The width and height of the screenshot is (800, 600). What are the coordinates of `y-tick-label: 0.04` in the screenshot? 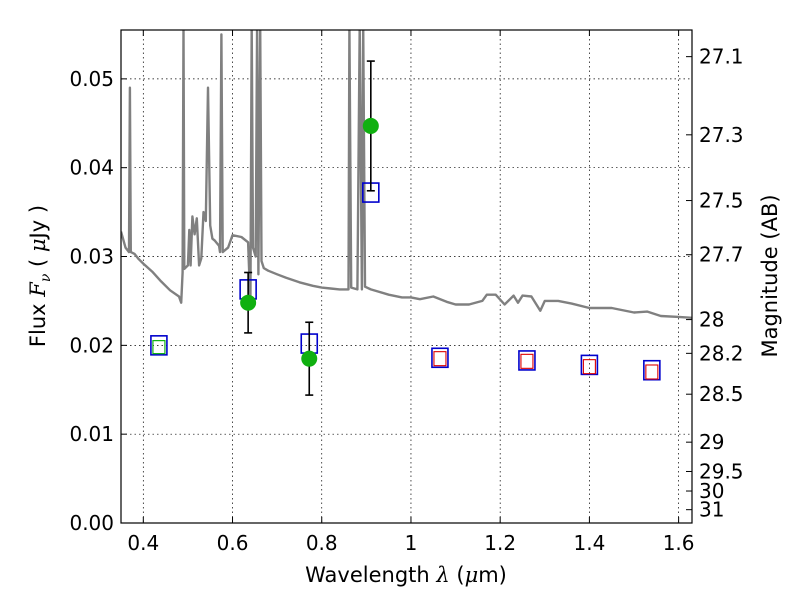 It's located at (91, 168).